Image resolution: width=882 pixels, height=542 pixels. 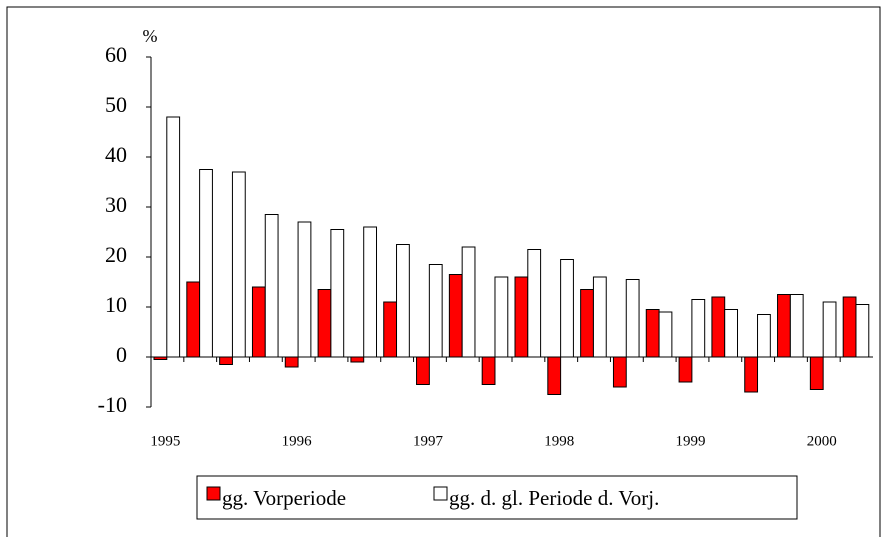 I want to click on y-tick-label: -10, so click(x=112, y=404).